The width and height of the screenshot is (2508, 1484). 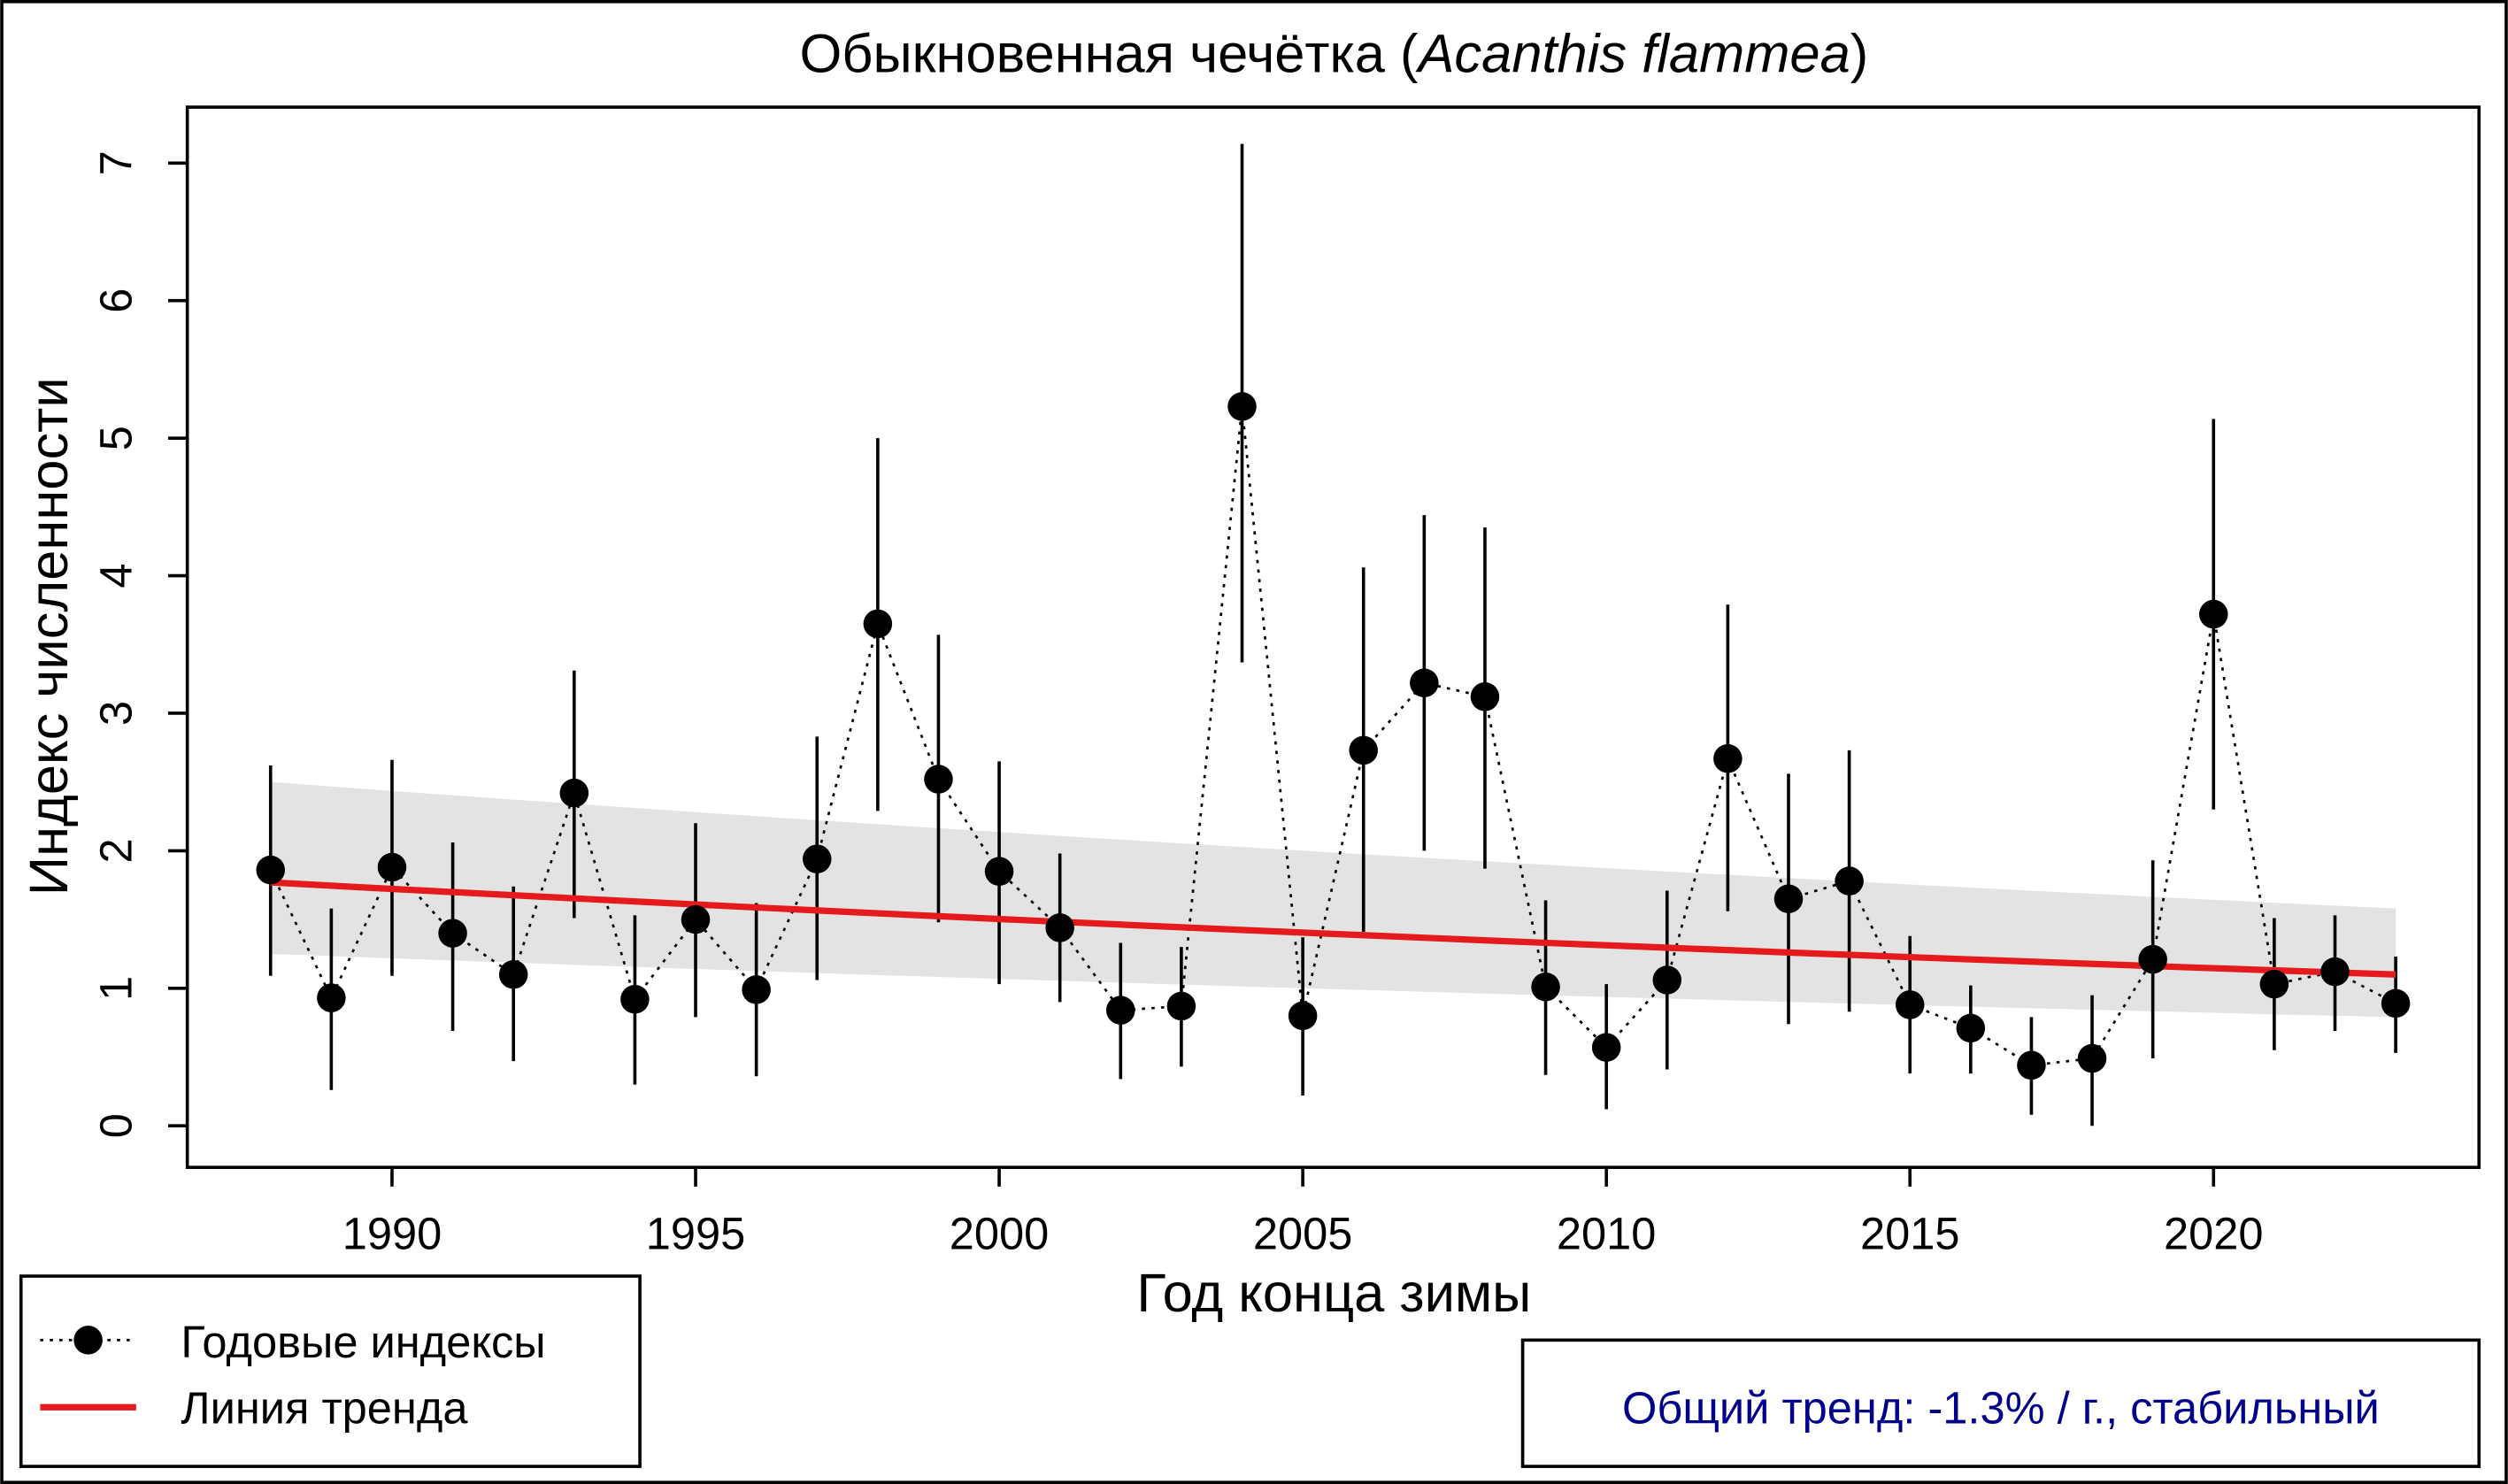 I want to click on y-tick-label: 3, so click(x=115, y=713).